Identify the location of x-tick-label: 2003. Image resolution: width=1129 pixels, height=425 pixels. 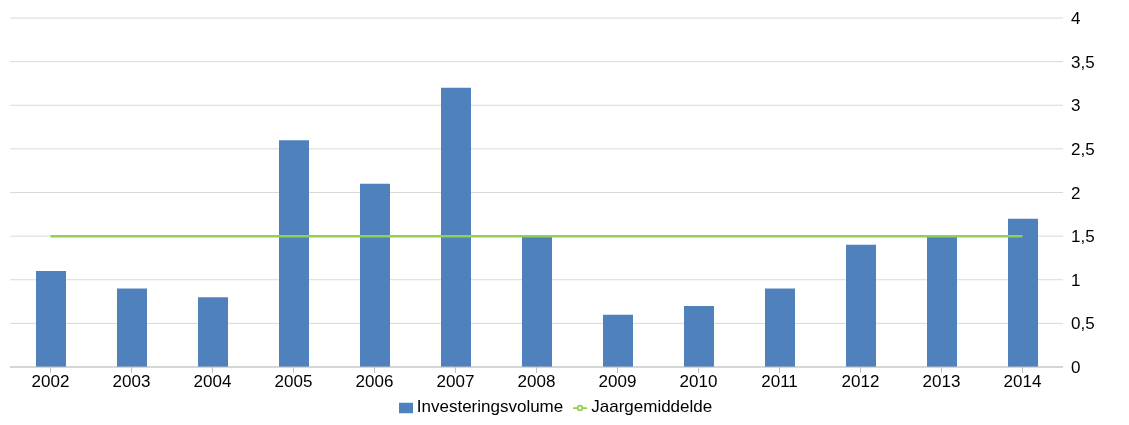
(131, 382).